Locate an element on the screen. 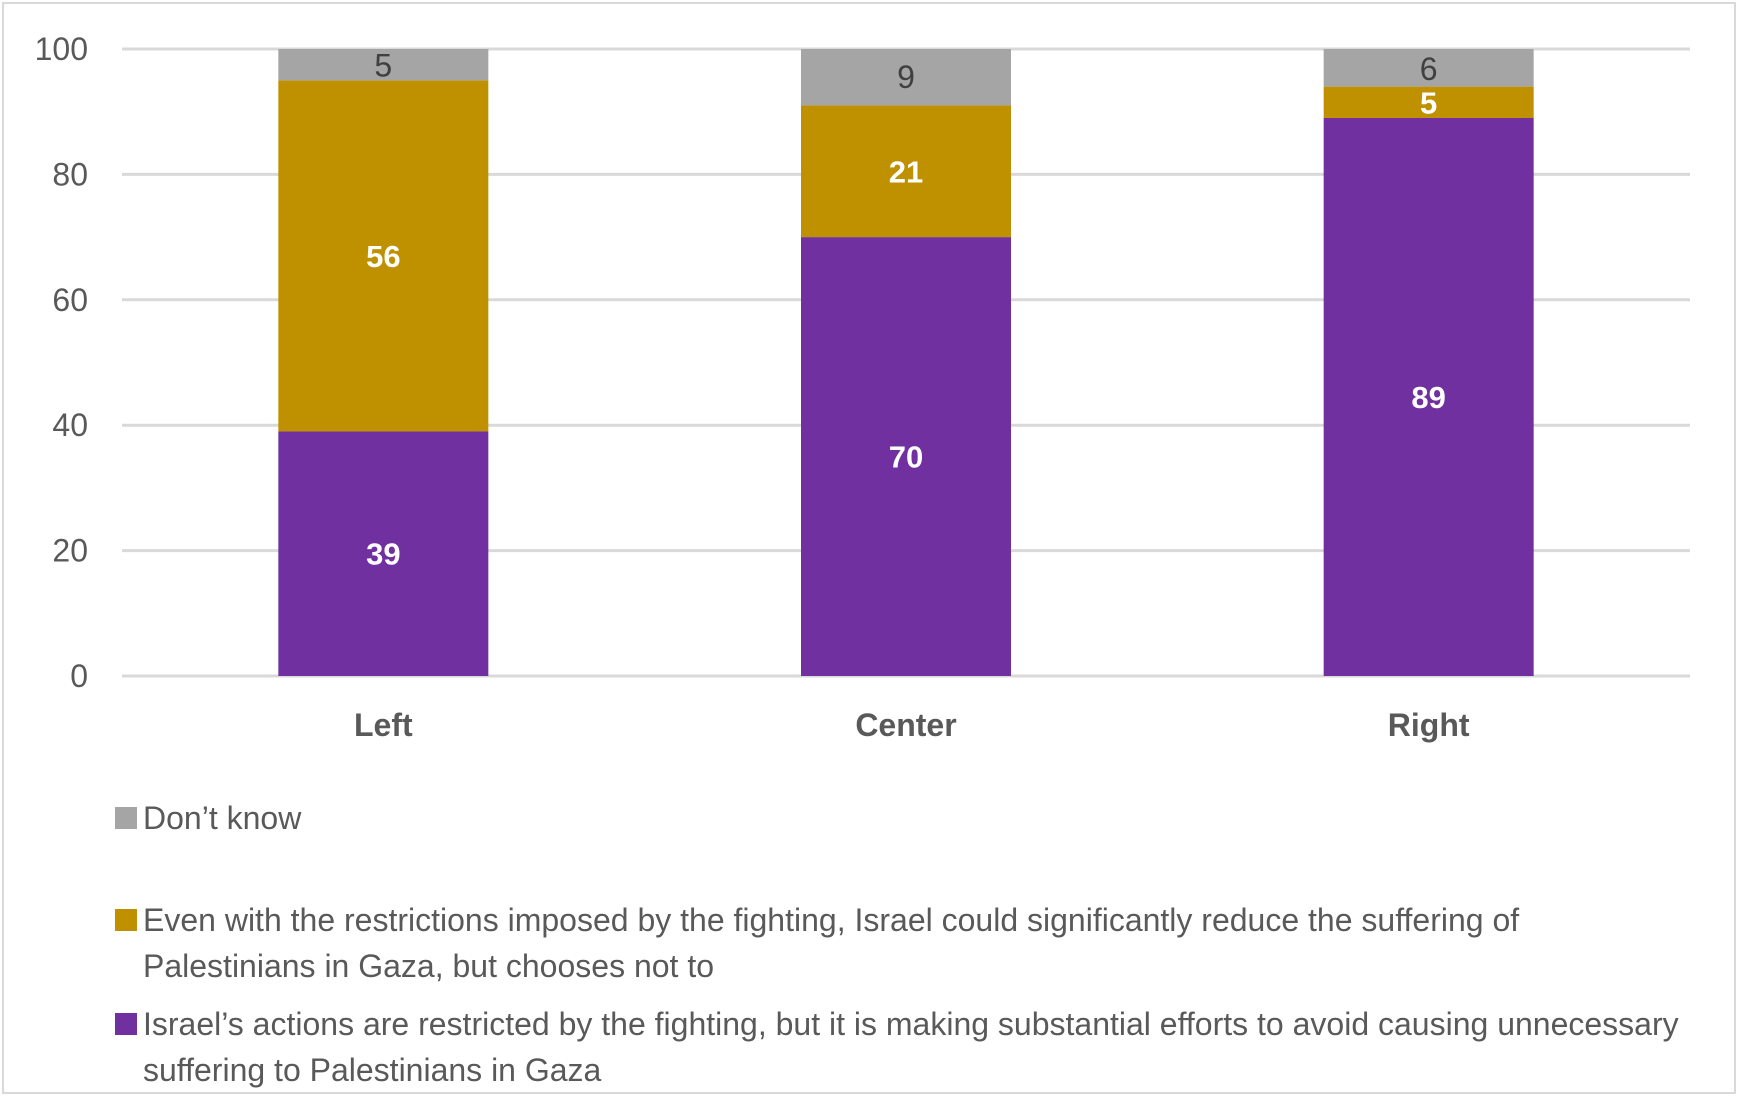  y-tick-label: 40 is located at coordinates (70, 425).